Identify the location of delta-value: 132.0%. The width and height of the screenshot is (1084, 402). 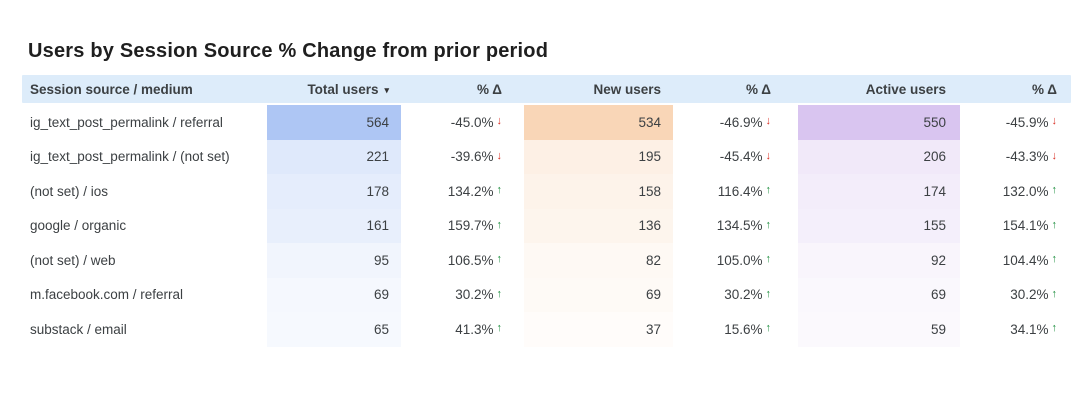
(1025, 191).